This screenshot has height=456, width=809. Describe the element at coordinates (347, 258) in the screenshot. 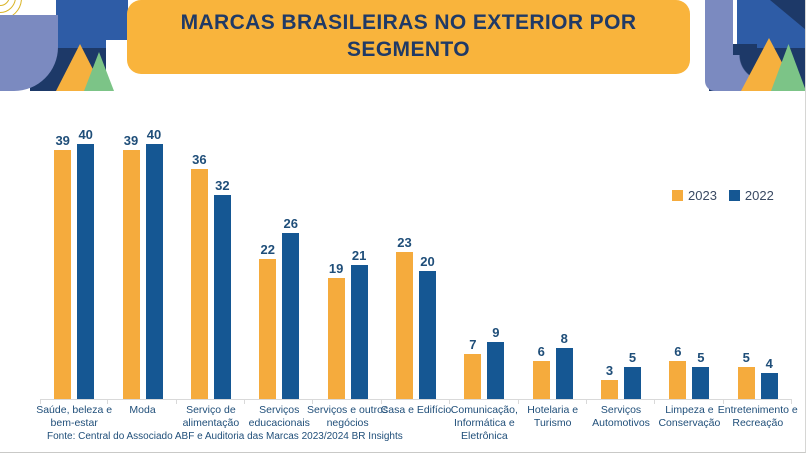

I see `bar-group: 19 21` at that location.